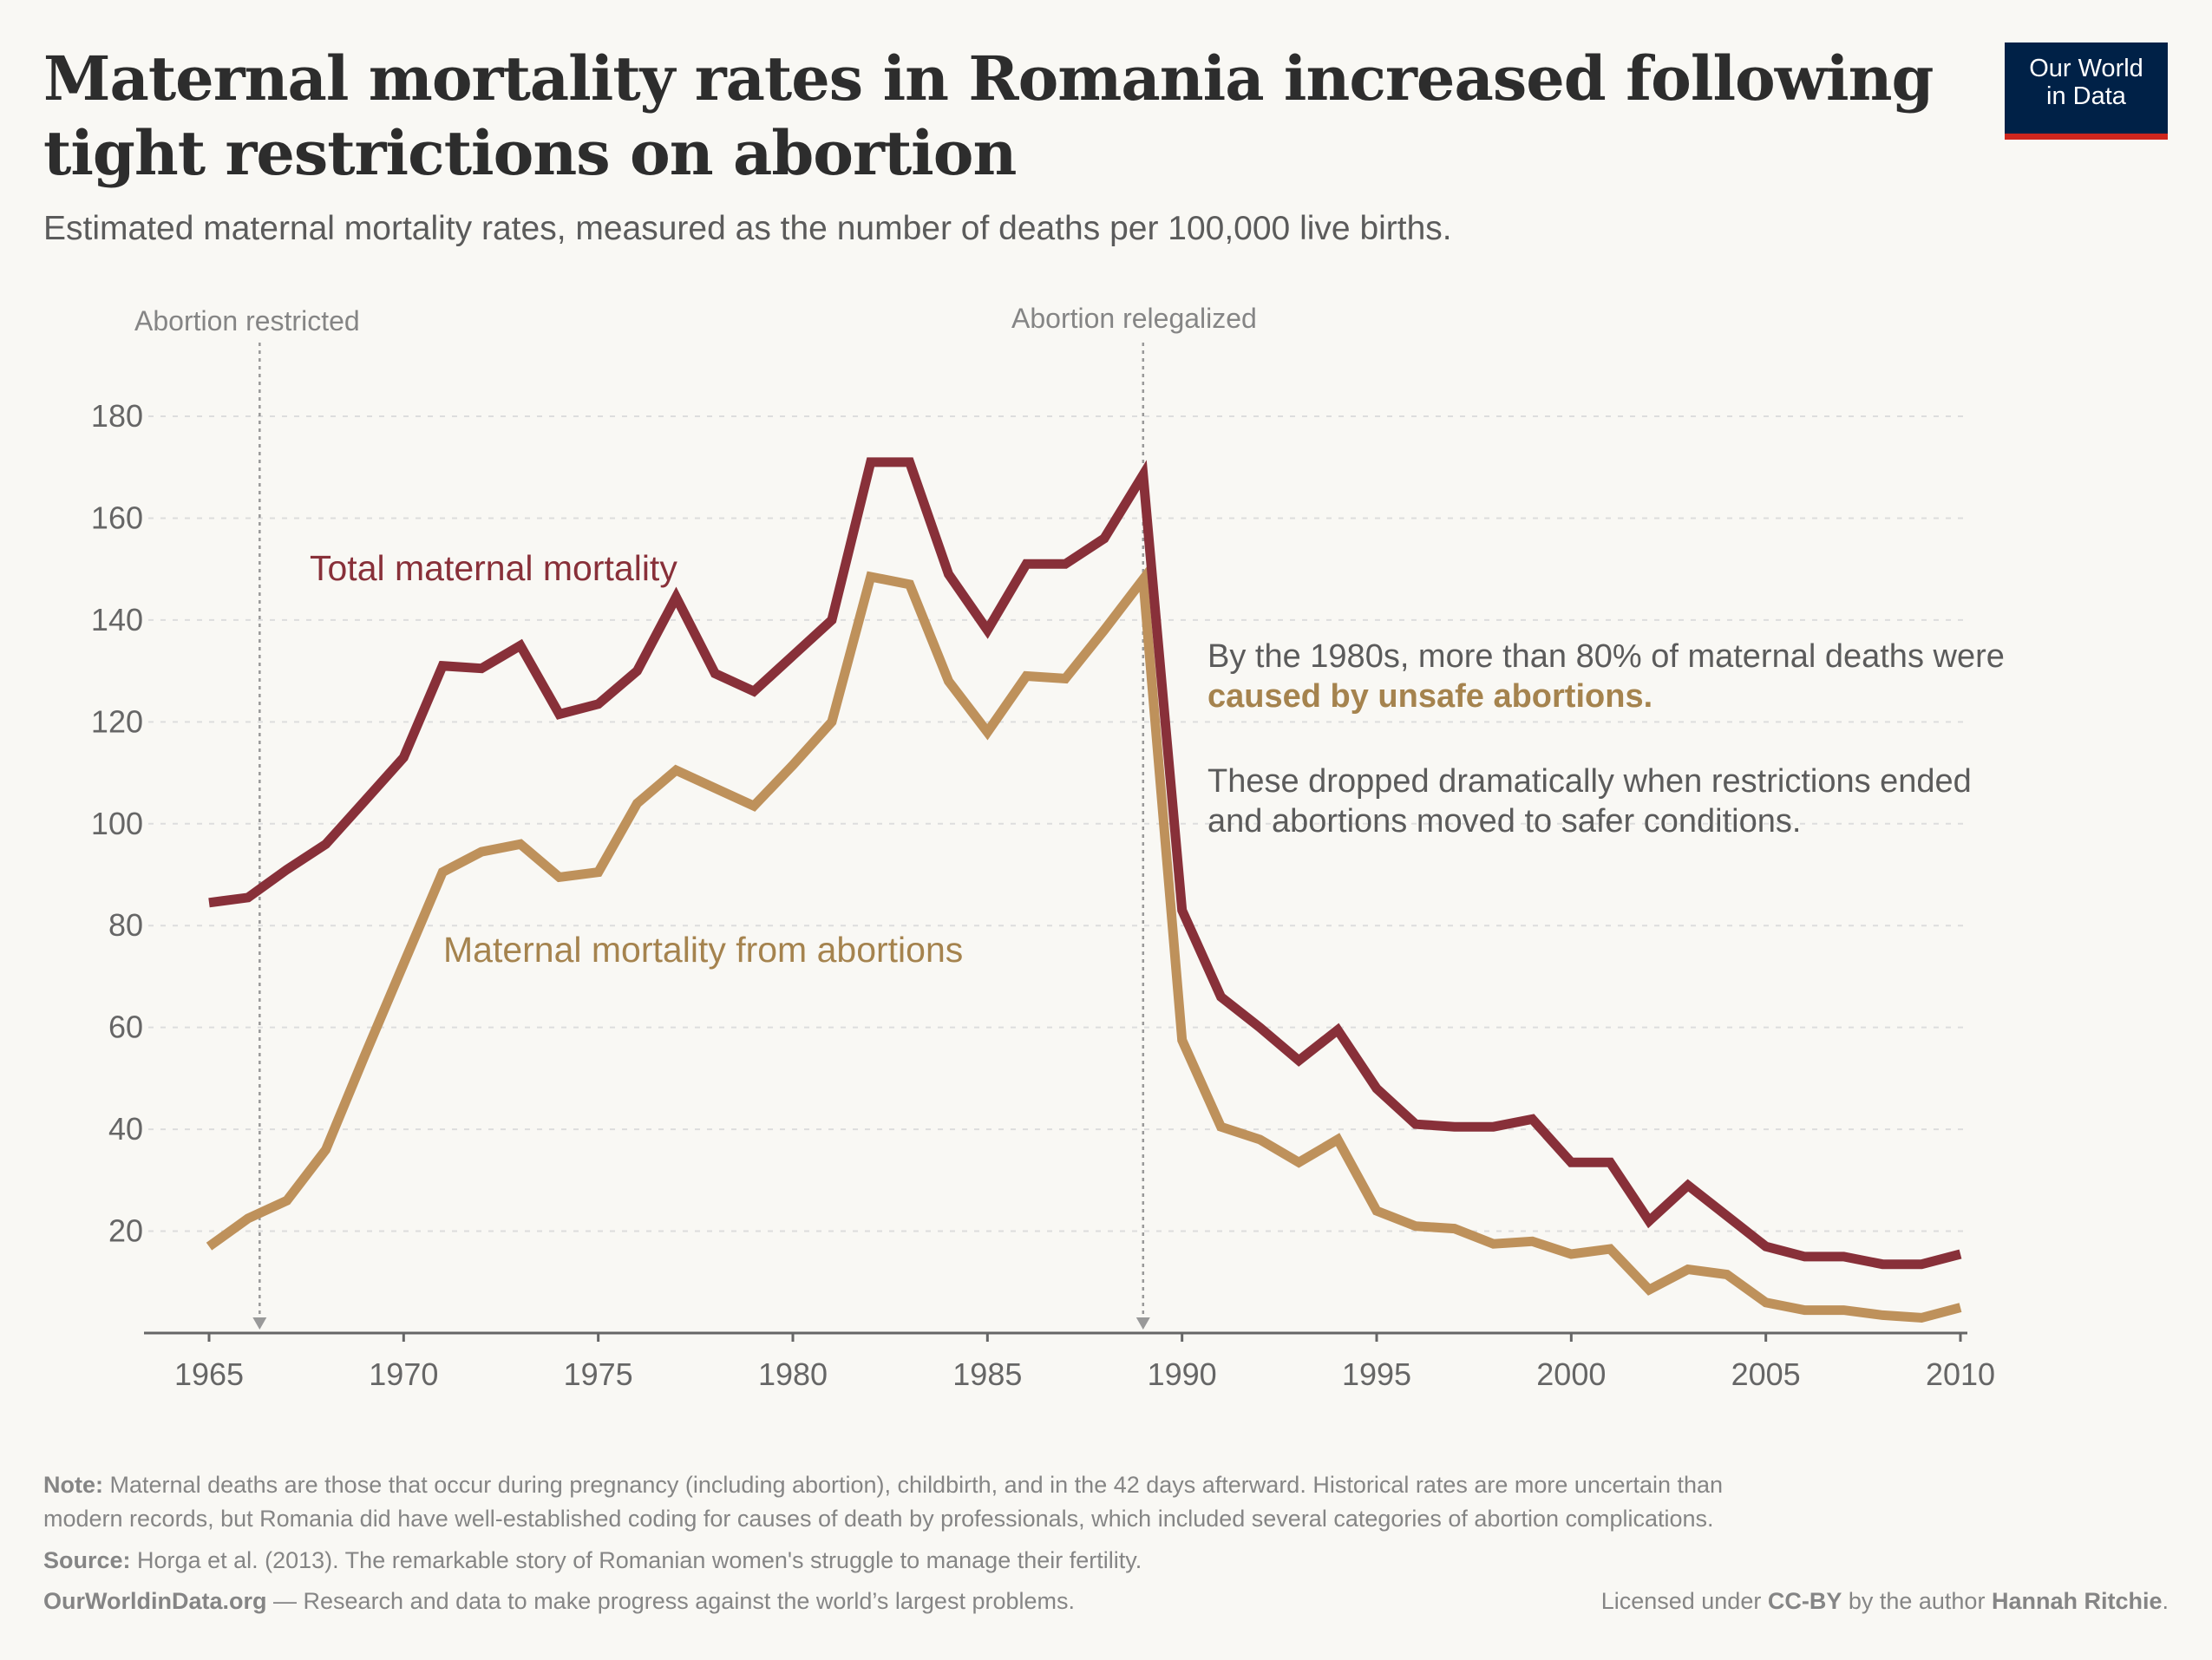 This screenshot has height=1660, width=2212. Describe the element at coordinates (1504, 821) in the screenshot. I see `annotation-line: and abortions moved to safer conditions.` at that location.